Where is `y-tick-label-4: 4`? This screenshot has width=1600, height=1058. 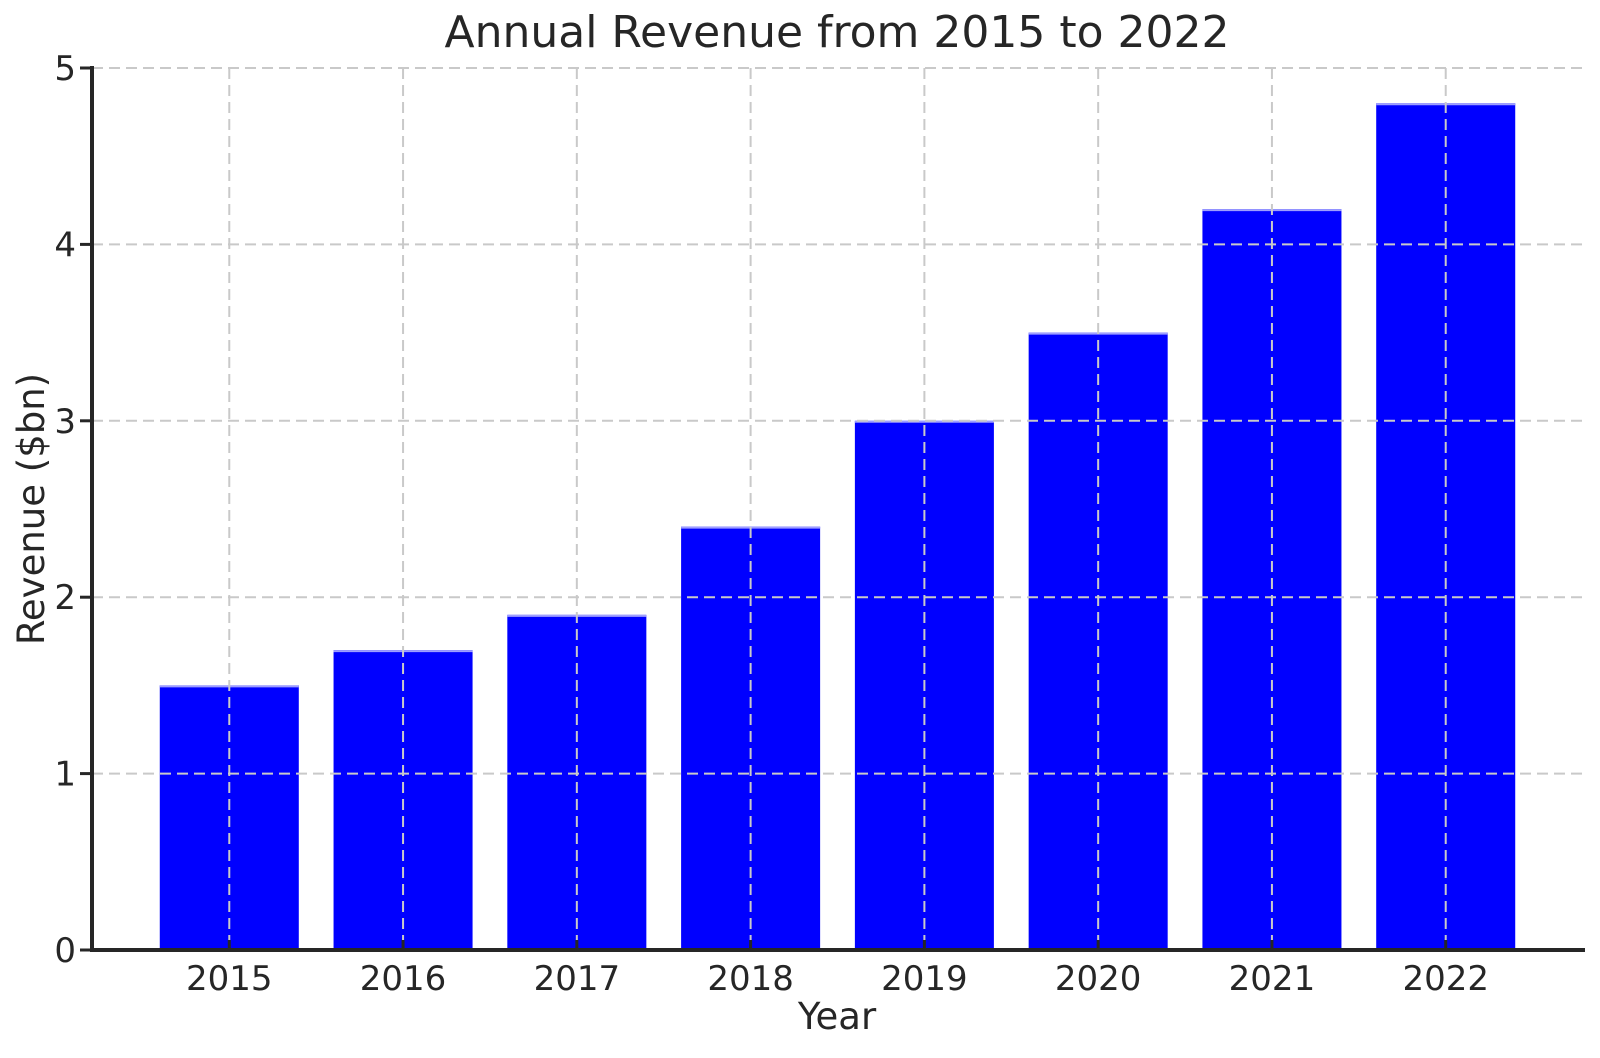
y-tick-label-4: 4 is located at coordinates (65, 245).